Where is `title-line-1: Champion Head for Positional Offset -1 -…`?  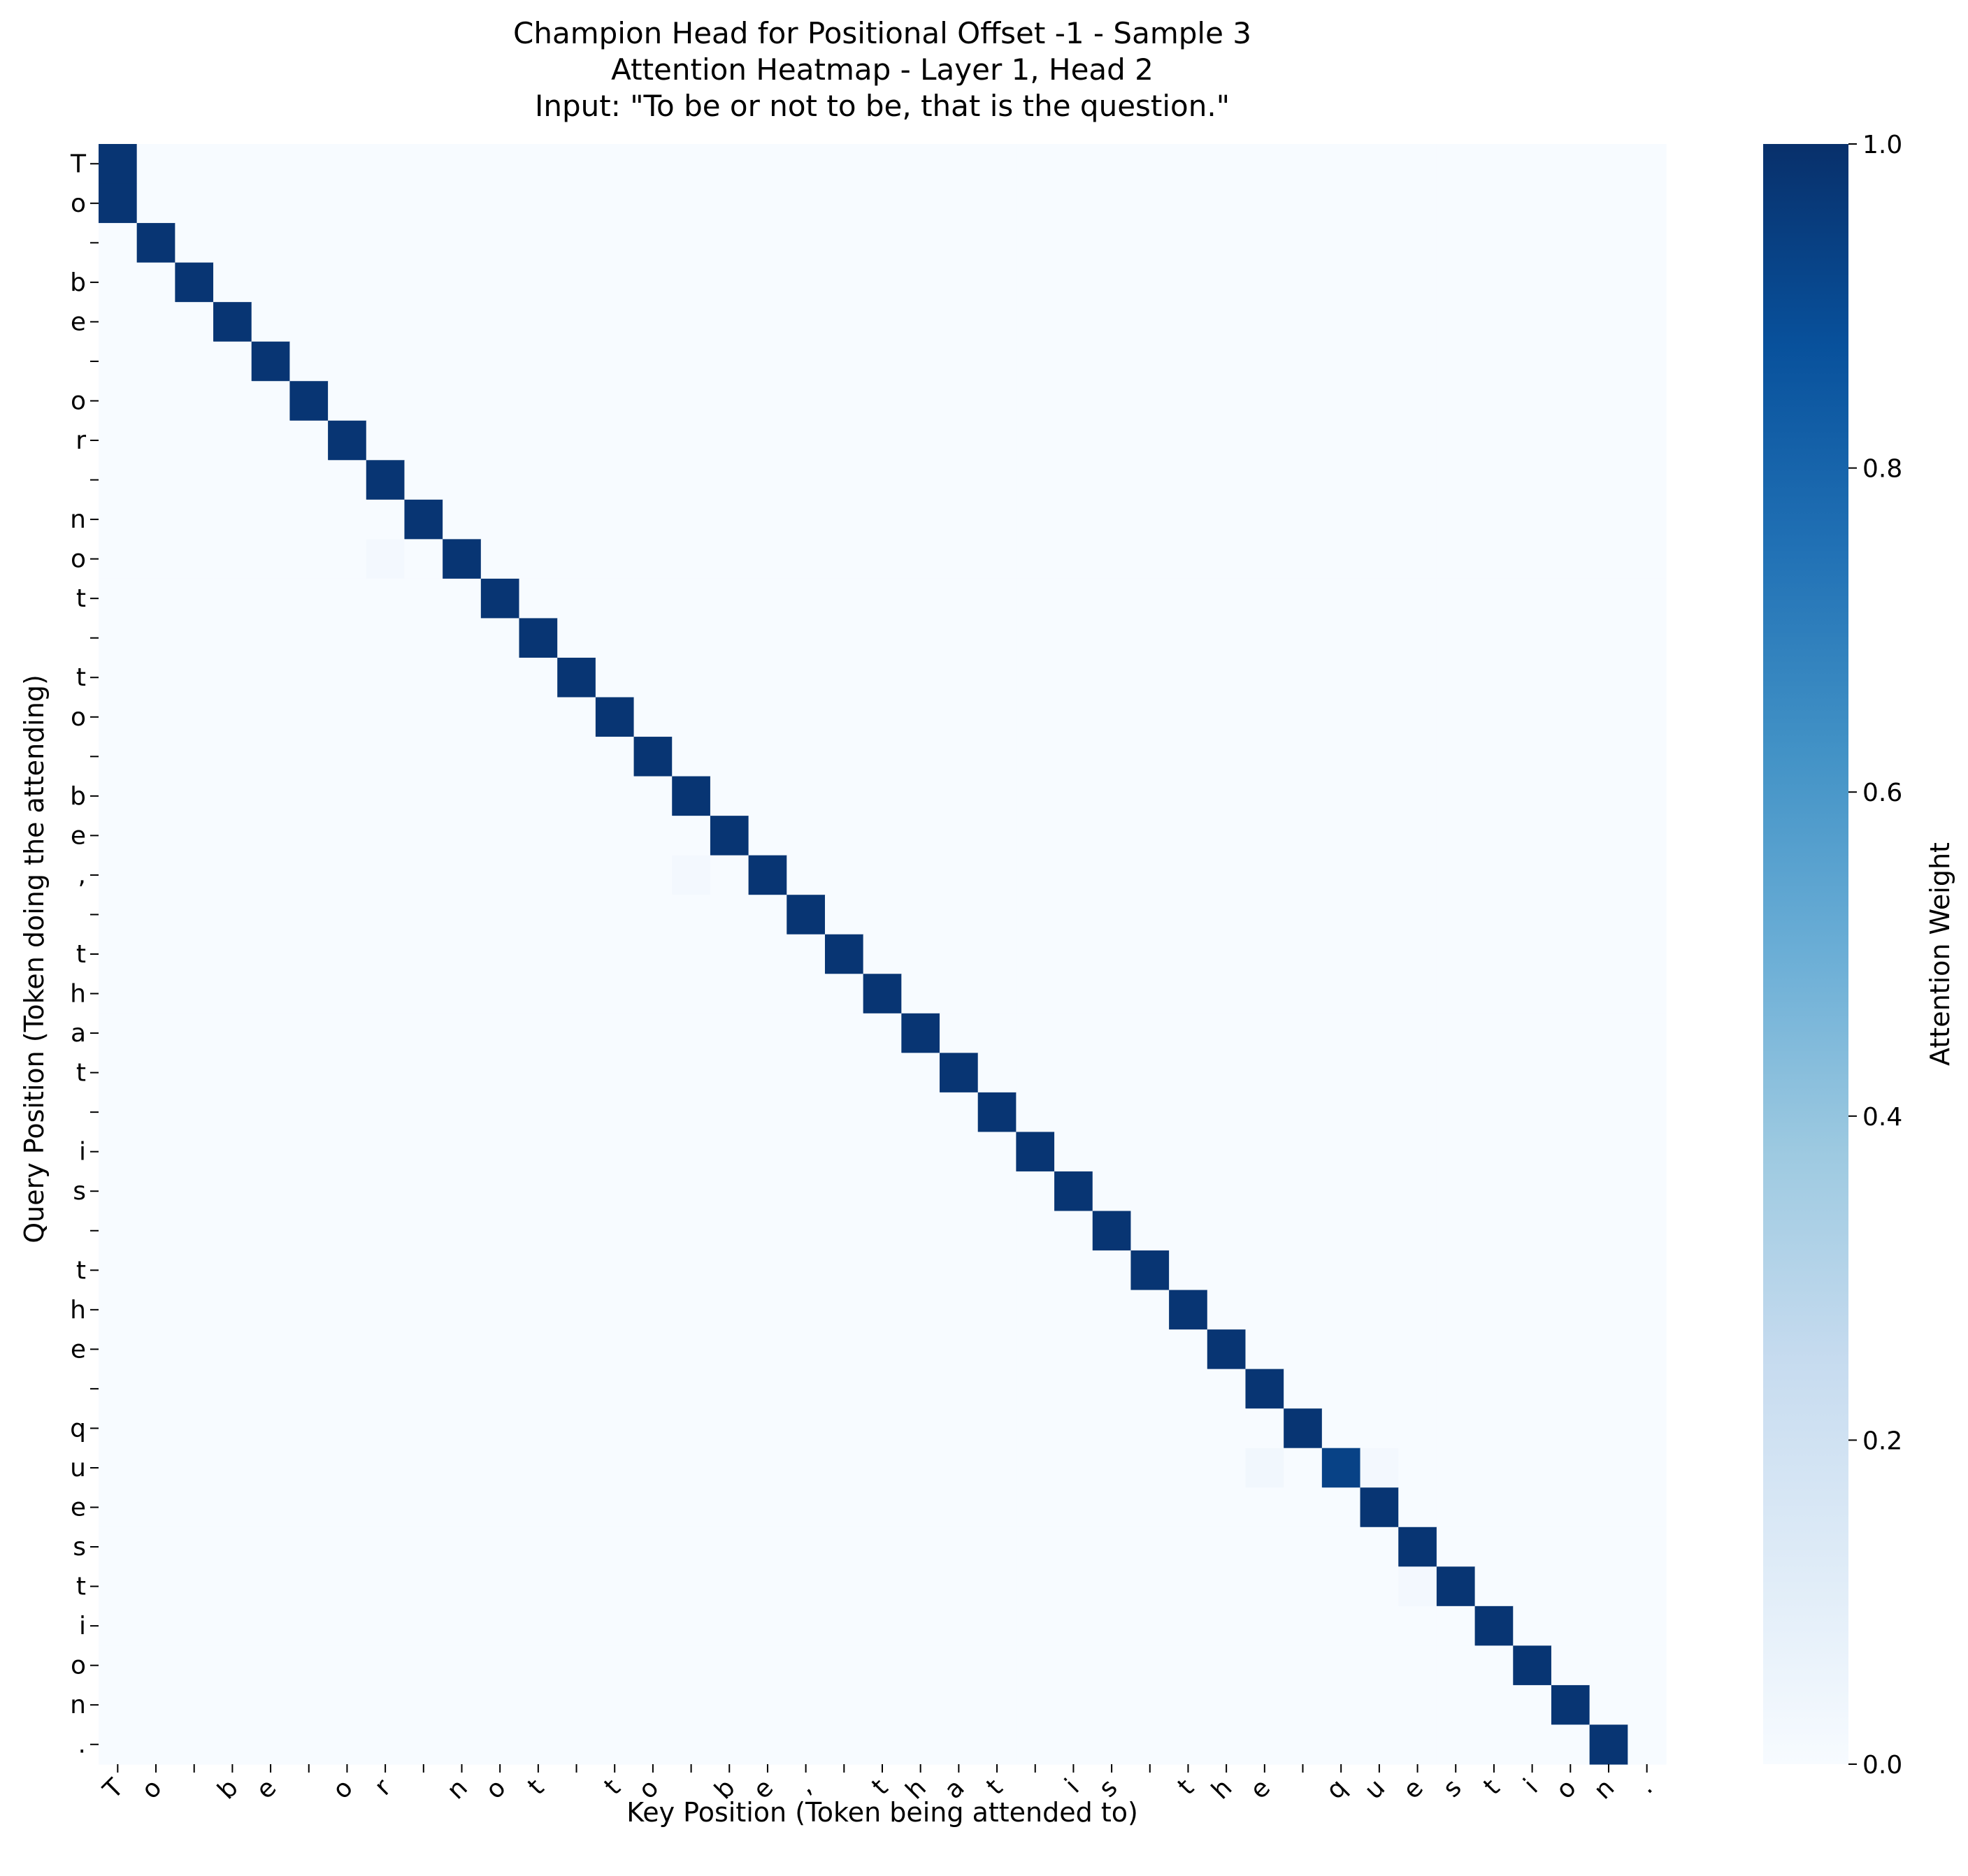
title-line-1: Champion Head for Positional Offset -1 -… is located at coordinates (882, 33).